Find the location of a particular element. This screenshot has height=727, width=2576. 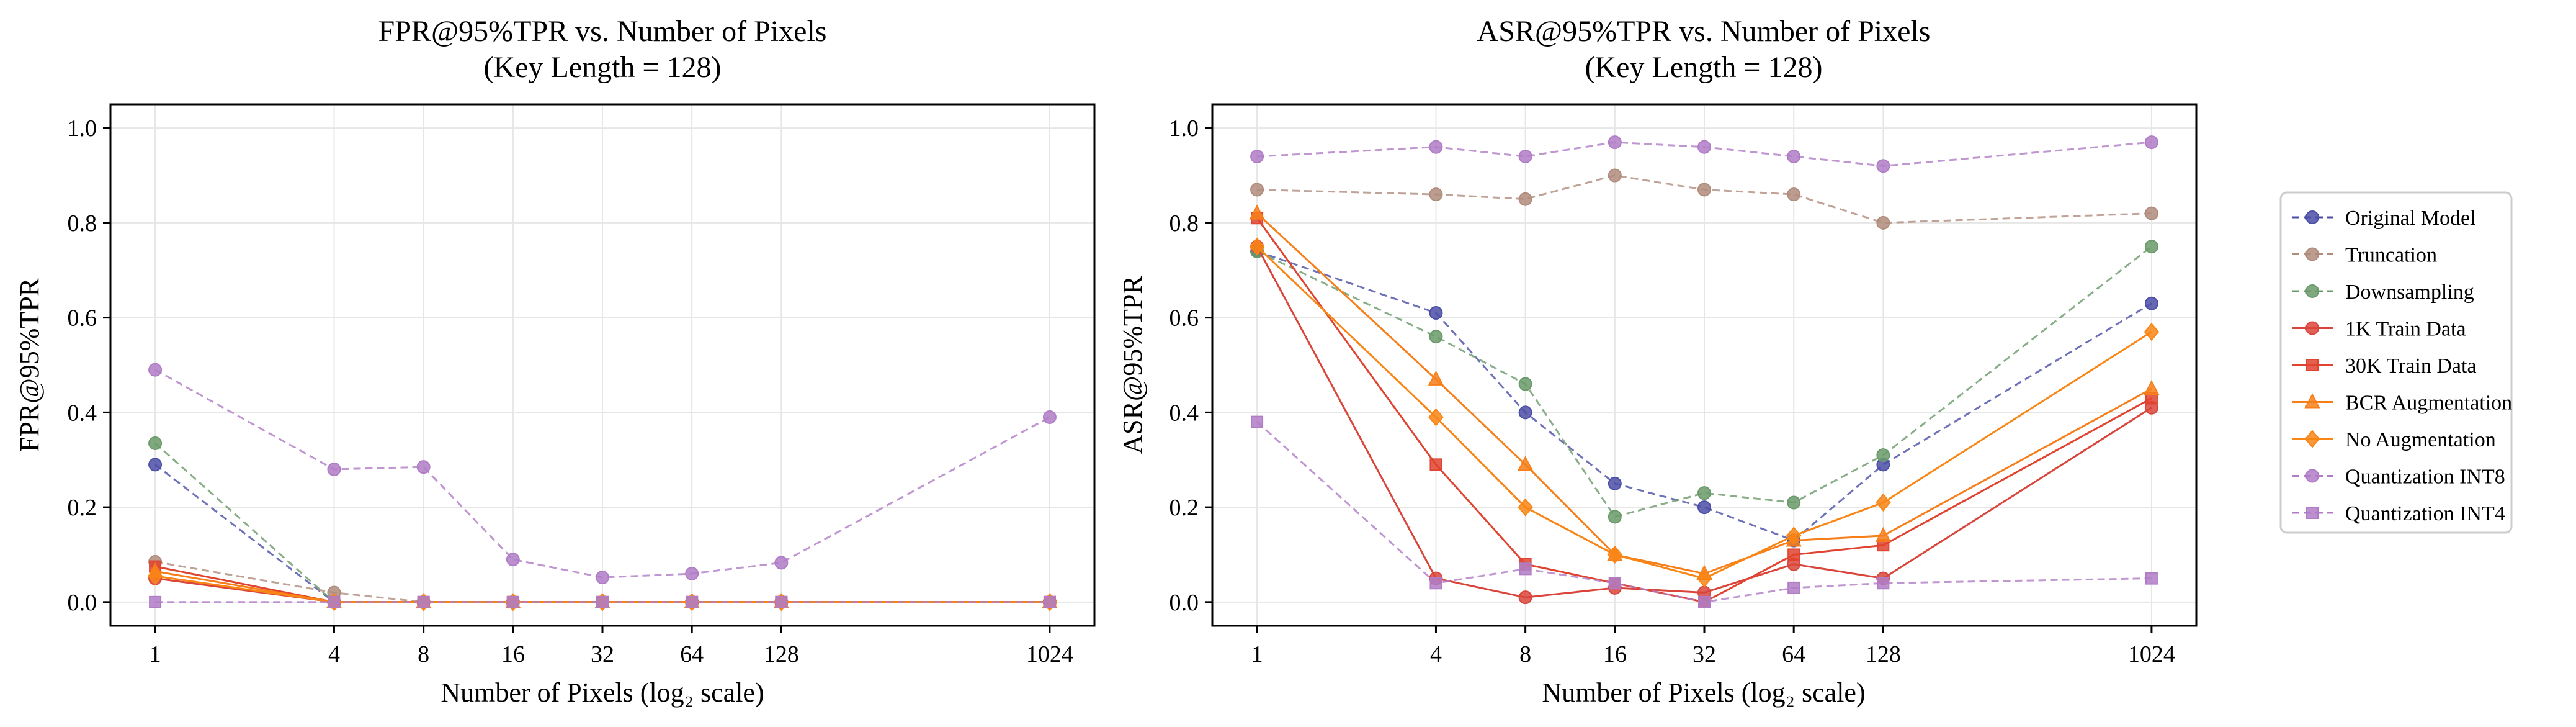

legend-label: No Augmentation is located at coordinates (2420, 439).